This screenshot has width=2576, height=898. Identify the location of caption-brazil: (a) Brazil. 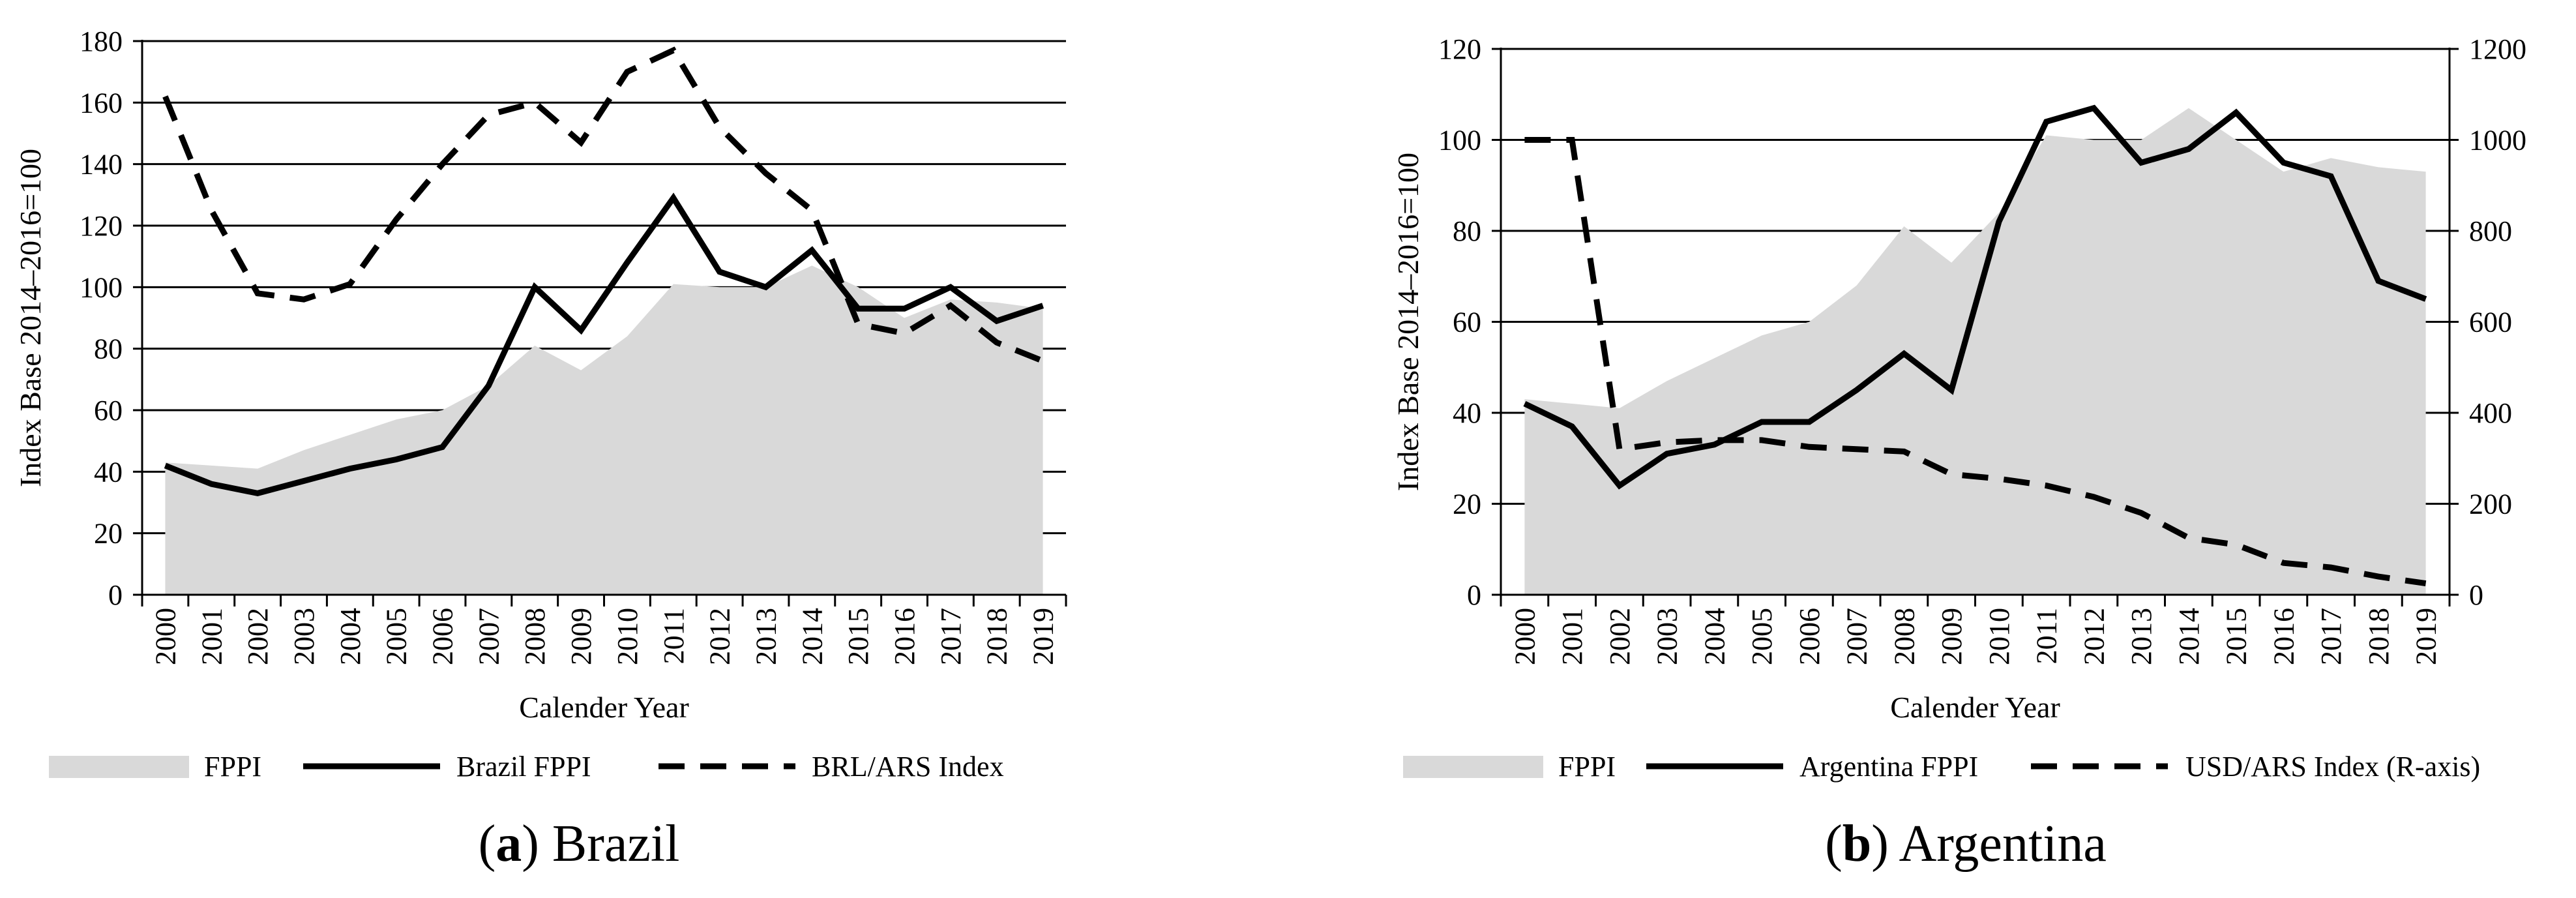
(579, 844).